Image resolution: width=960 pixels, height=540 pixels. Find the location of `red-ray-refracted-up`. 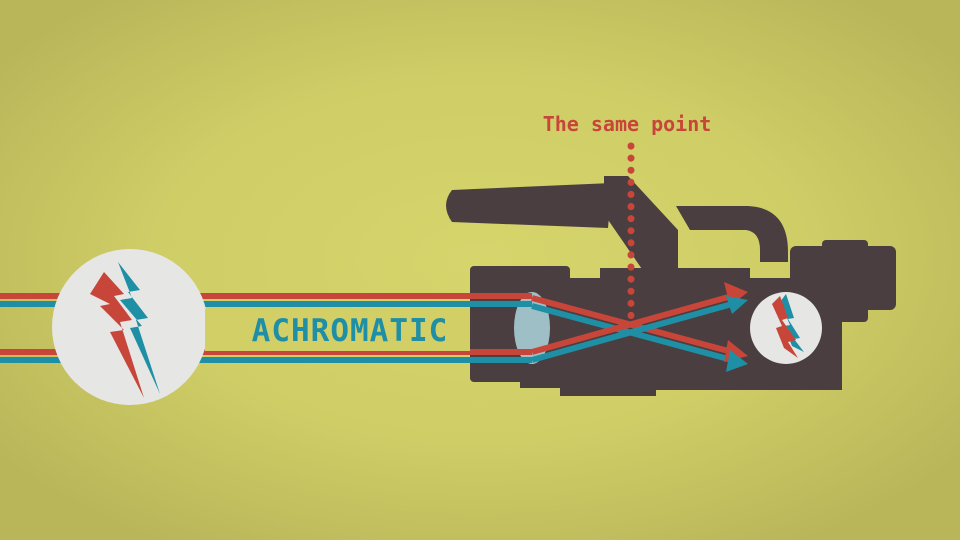

red-ray-refracted-up is located at coordinates (632, 324).